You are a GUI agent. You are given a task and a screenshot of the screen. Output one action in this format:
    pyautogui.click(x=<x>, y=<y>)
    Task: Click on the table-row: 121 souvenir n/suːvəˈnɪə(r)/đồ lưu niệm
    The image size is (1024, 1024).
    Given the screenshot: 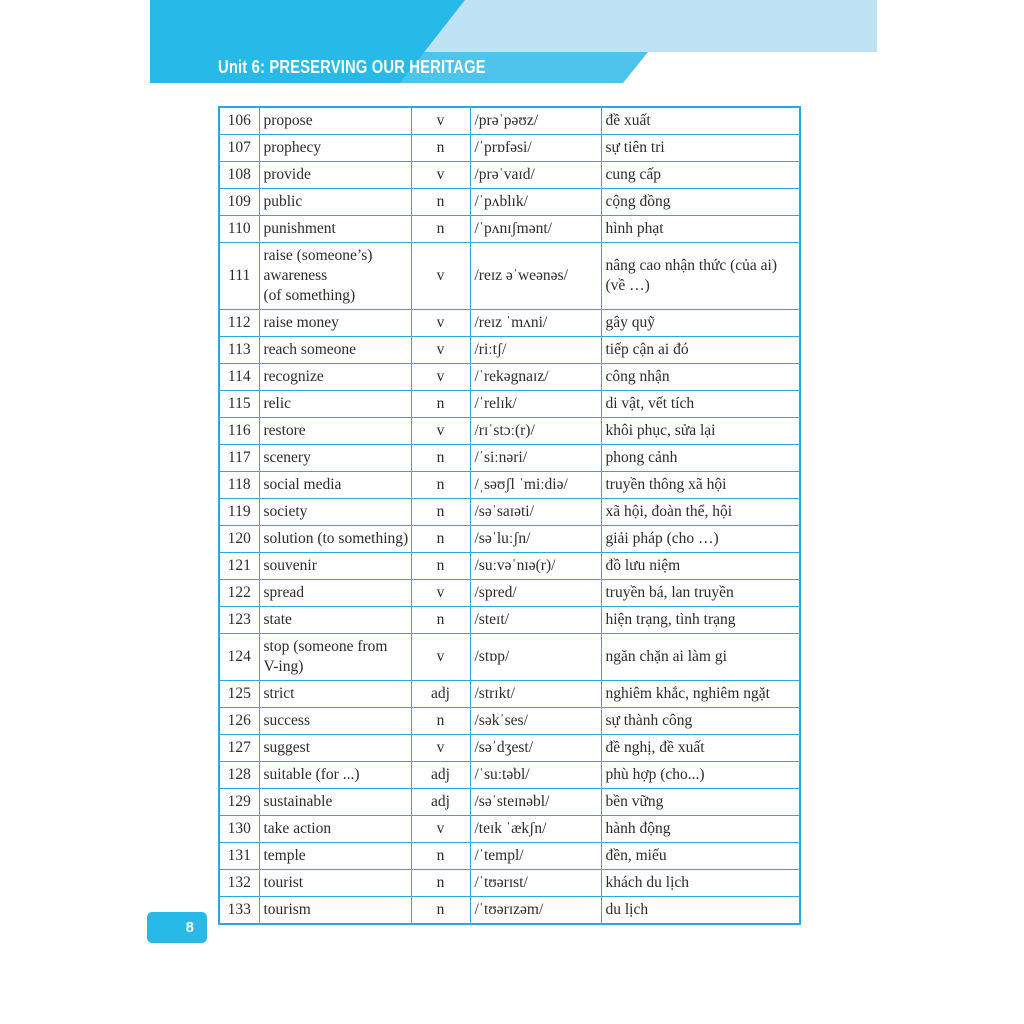 What is the action you would take?
    pyautogui.click(x=509, y=566)
    